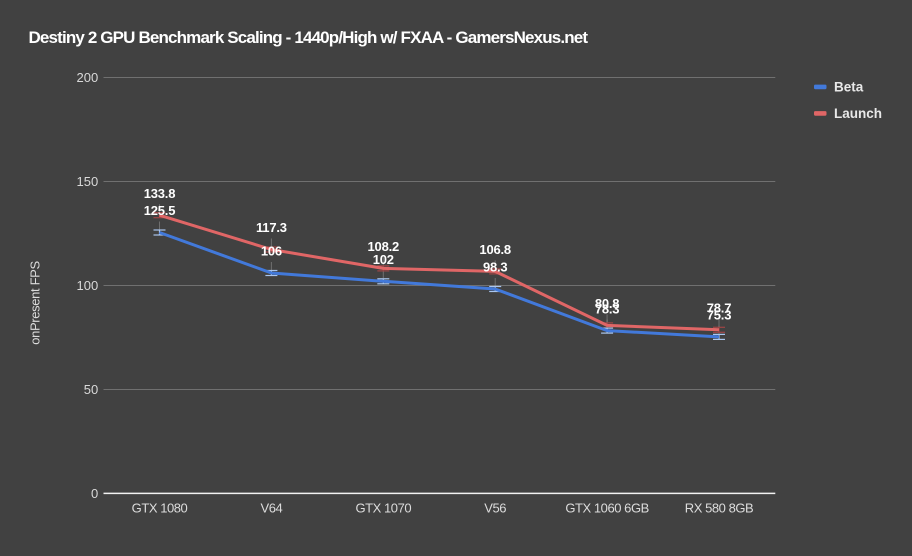 The image size is (912, 556). What do you see at coordinates (606, 508) in the screenshot?
I see `svg-text: GTX 1060 6GB` at bounding box center [606, 508].